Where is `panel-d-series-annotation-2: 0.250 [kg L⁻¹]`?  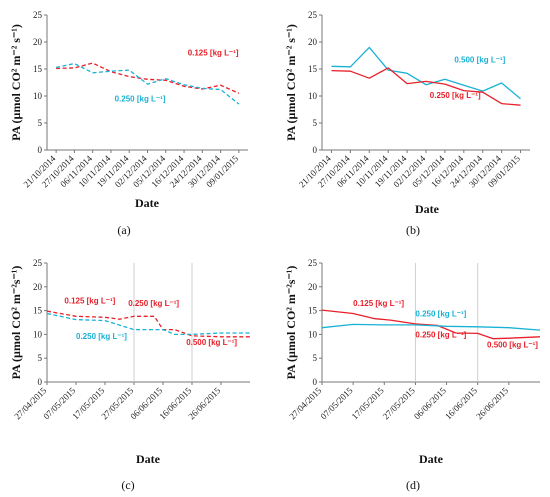
panel-d-series-annotation-2: 0.250 [kg L⁻¹] is located at coordinates (440, 313).